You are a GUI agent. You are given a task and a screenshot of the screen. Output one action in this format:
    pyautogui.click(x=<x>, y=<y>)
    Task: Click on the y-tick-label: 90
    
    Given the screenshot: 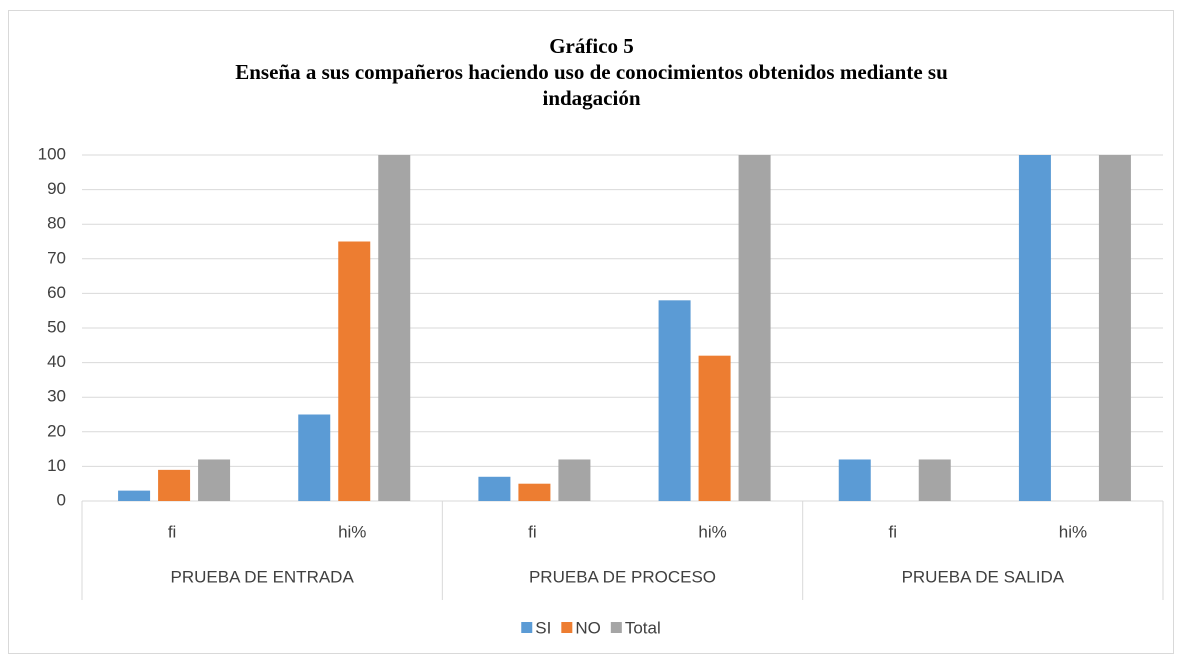 What is the action you would take?
    pyautogui.click(x=56, y=188)
    